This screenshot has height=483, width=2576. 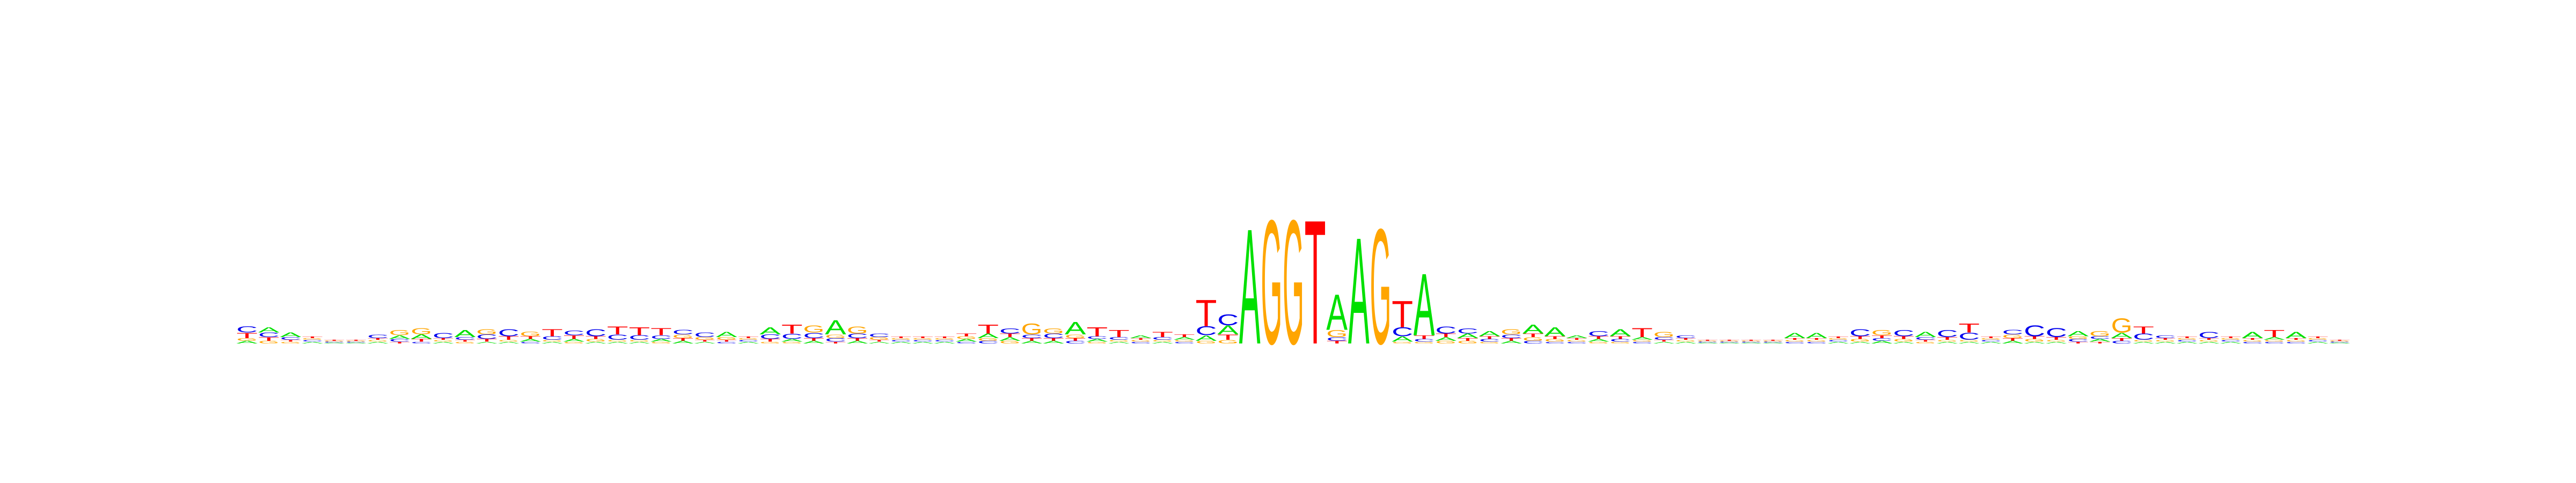 What do you see at coordinates (2143, 337) in the screenshot?
I see `logo-letter-c-pos-88: C` at bounding box center [2143, 337].